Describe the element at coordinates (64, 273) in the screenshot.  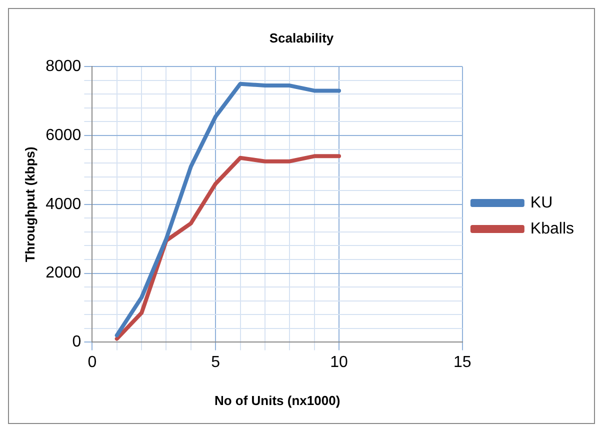
I see `y-tick-label: 2000` at that location.